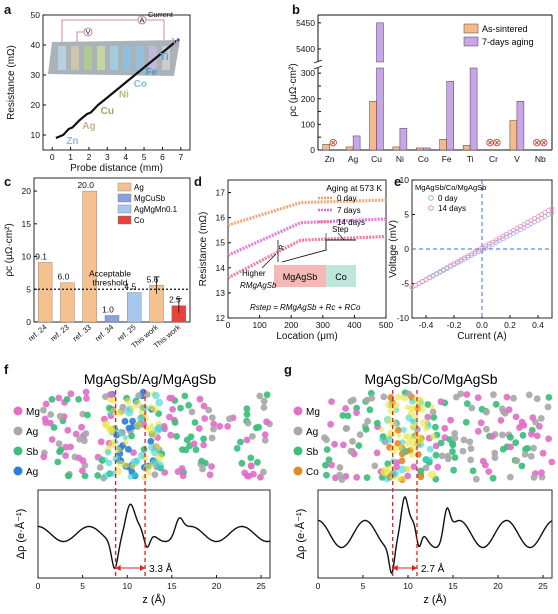  I want to click on voltmeter-icon, so click(88, 32).